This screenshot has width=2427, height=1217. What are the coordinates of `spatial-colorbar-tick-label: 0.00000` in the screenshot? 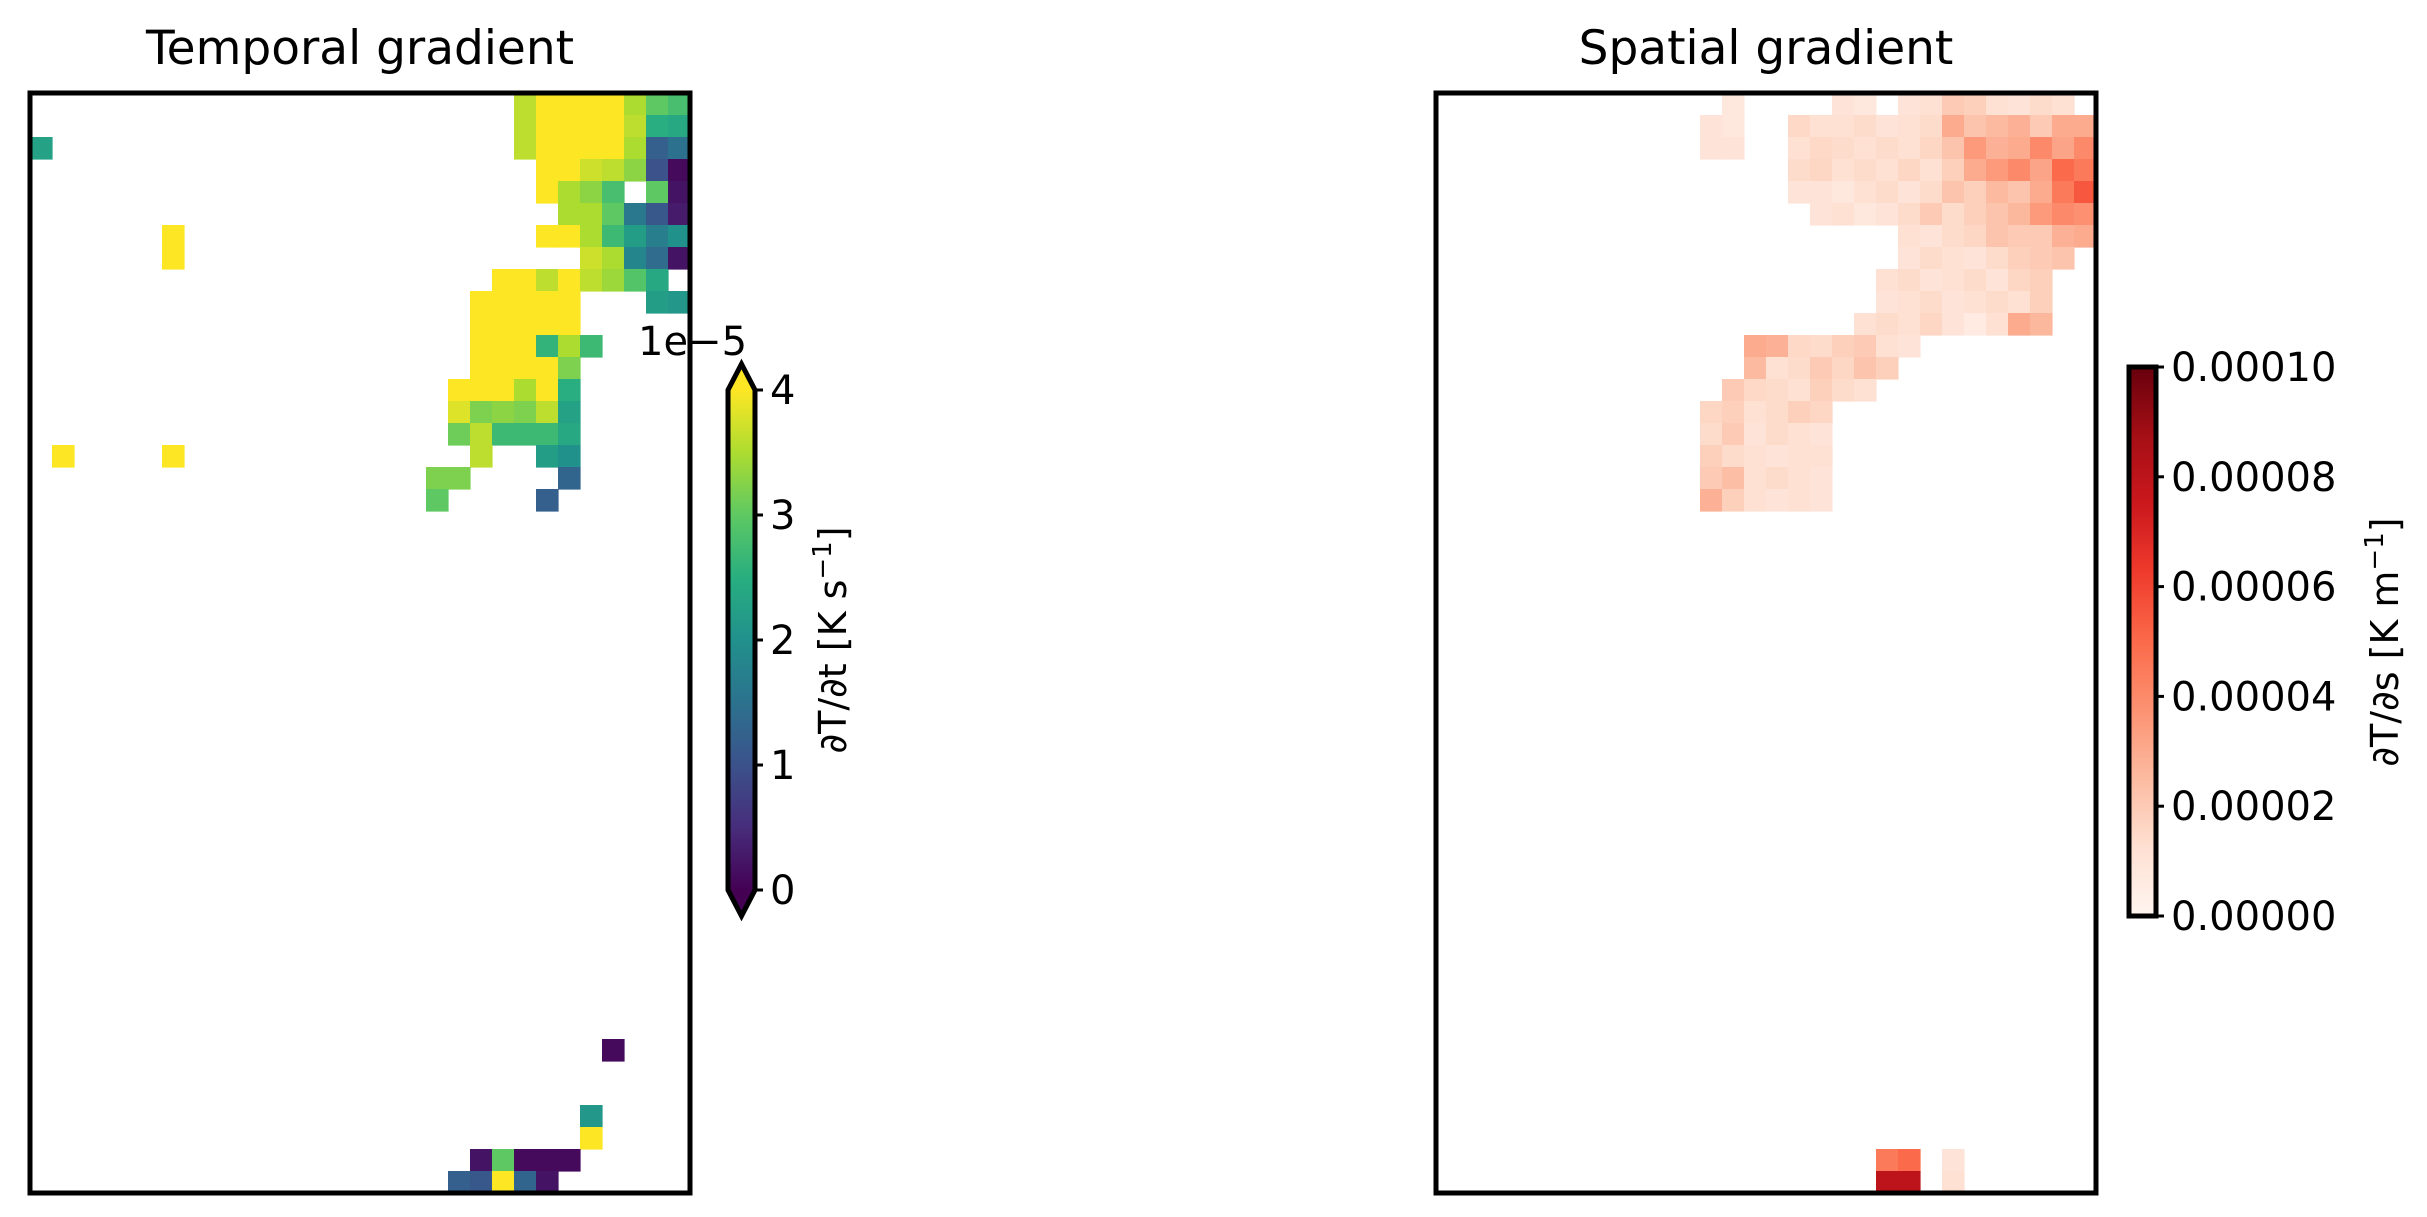 It's located at (2253, 917).